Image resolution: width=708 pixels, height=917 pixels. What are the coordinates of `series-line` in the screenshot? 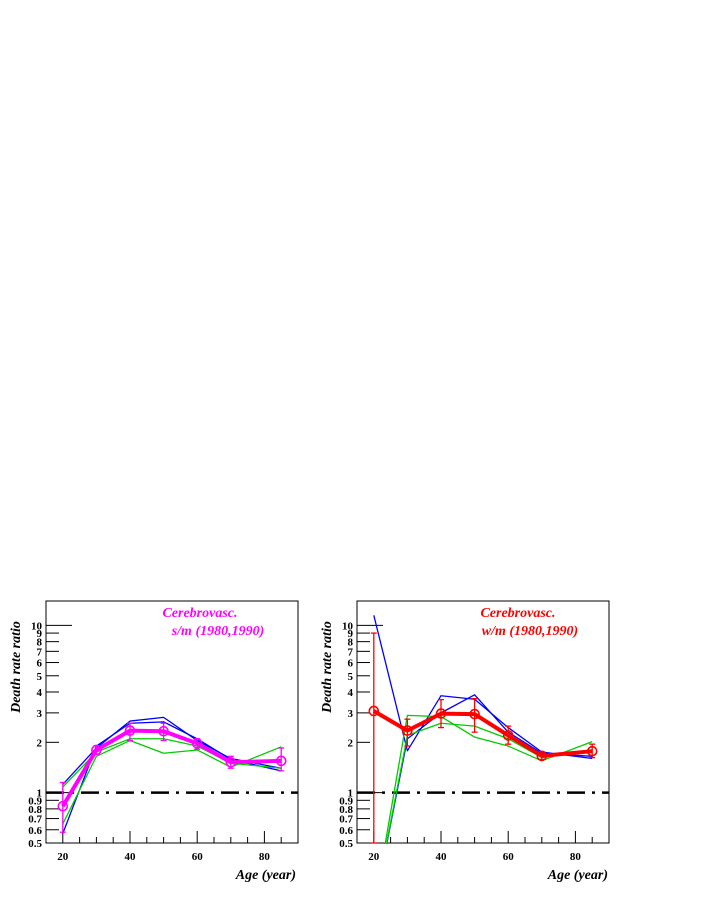 It's located at (172, 777).